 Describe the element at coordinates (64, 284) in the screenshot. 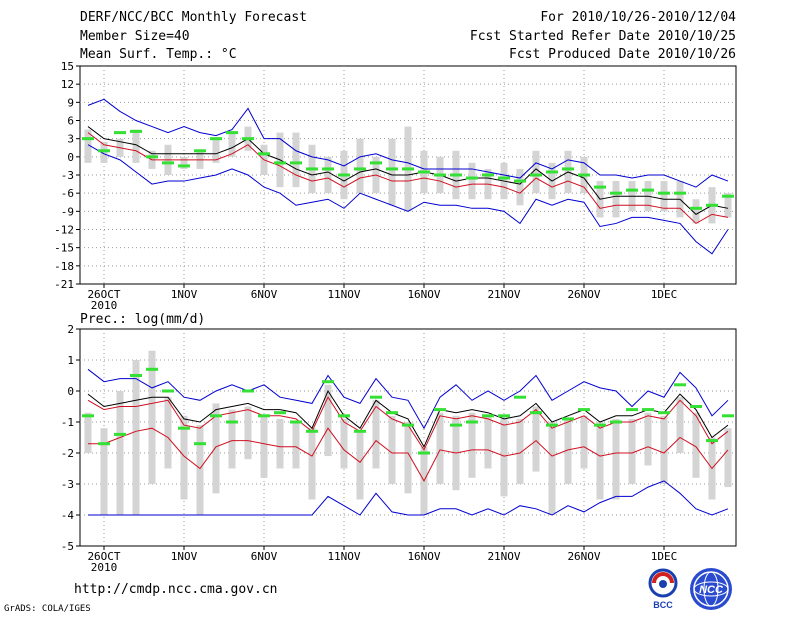

I see `y-tick-label: -21` at that location.